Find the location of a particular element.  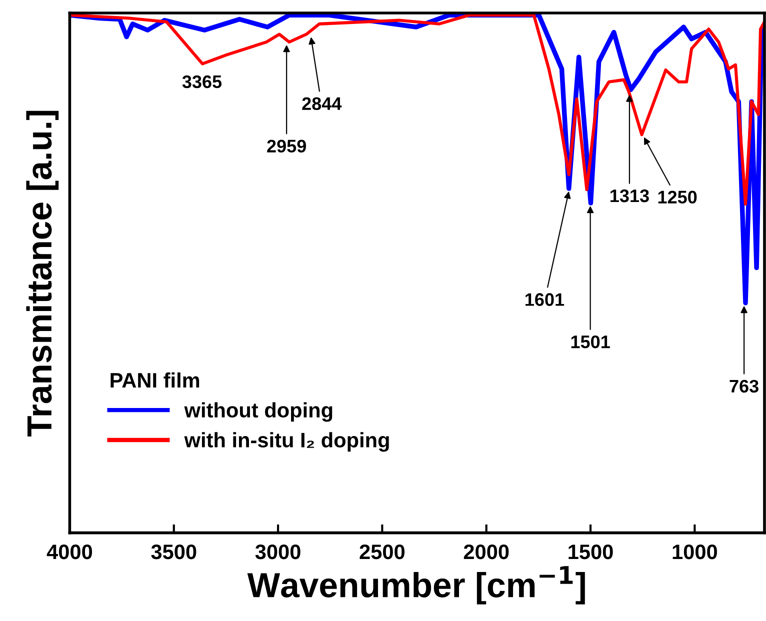

annotation: 1250 is located at coordinates (677, 197).